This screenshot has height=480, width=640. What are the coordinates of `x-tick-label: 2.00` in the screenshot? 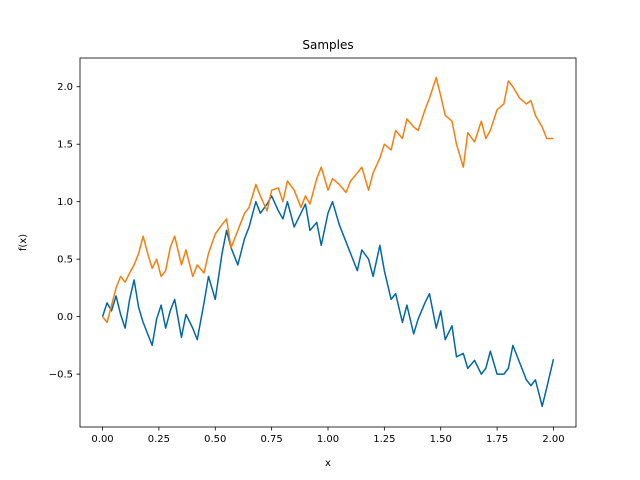 It's located at (553, 439).